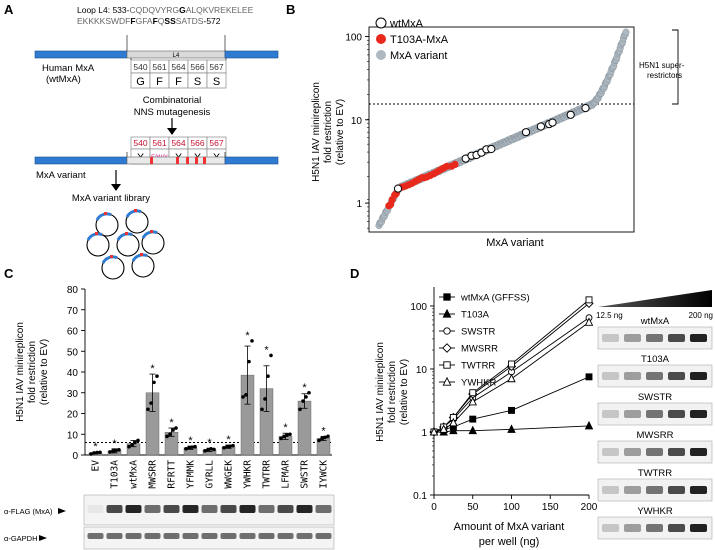 The height and width of the screenshot is (550, 715). I want to click on blot-label: SWSTR, so click(655, 397).